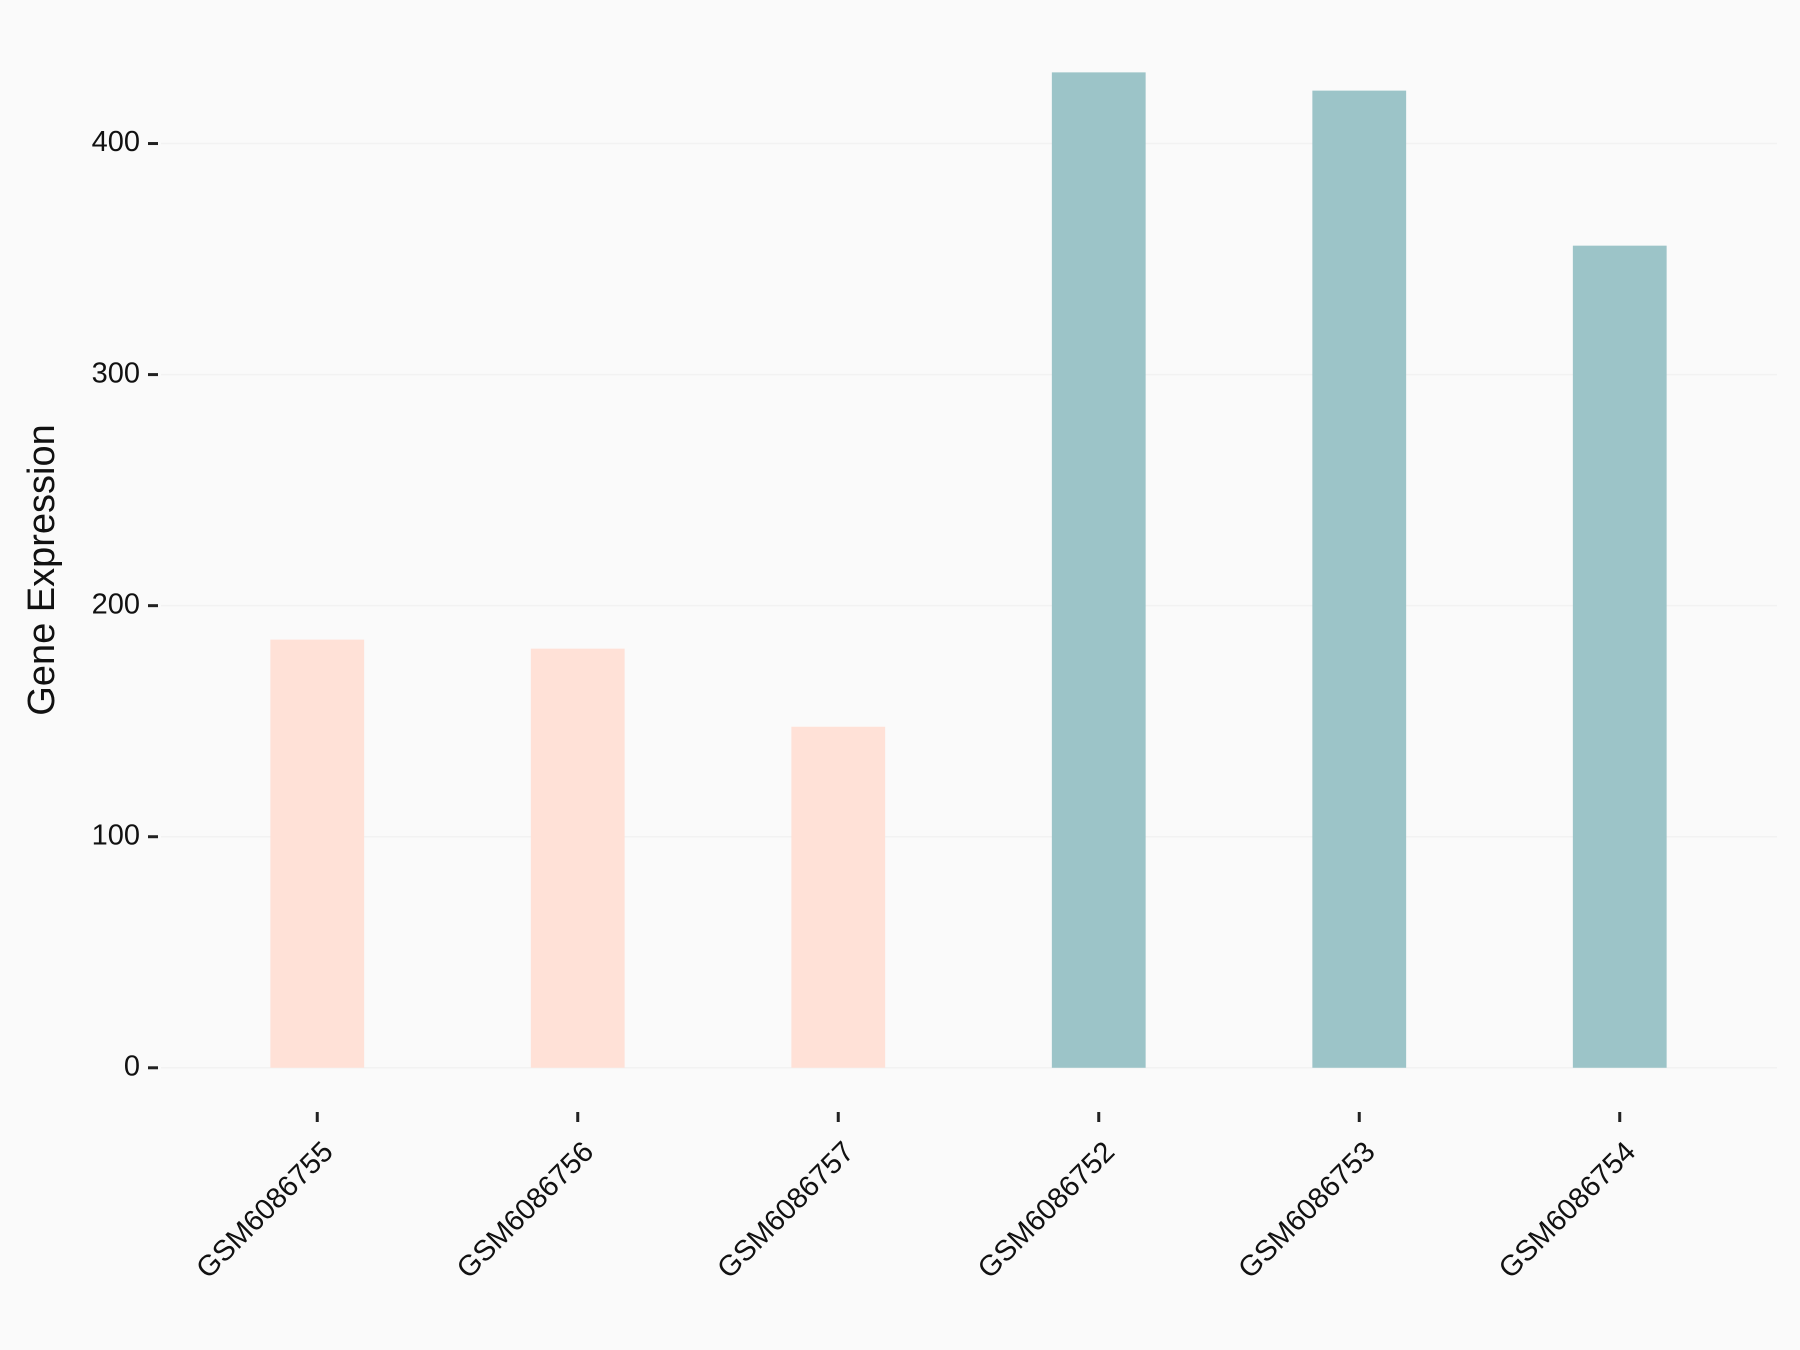 This screenshot has width=1800, height=1350. I want to click on y-tick-label: 400, so click(116, 142).